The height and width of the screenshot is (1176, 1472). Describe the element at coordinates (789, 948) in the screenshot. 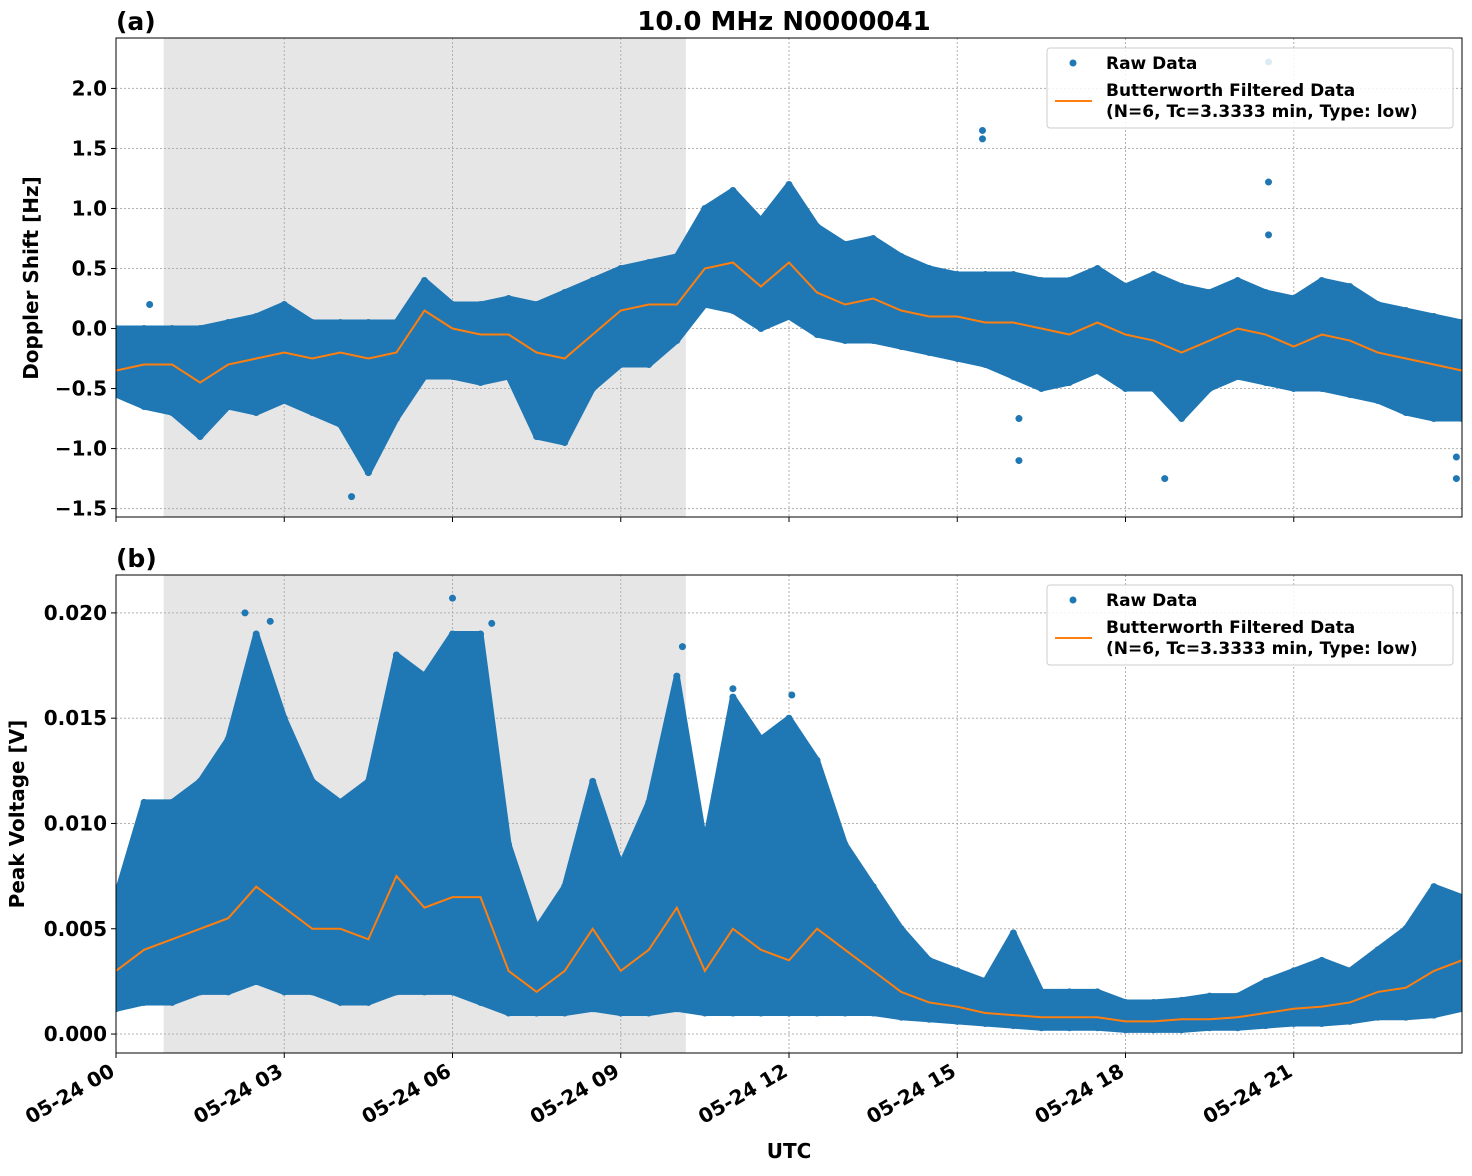

I see `filtered-data-line` at that location.